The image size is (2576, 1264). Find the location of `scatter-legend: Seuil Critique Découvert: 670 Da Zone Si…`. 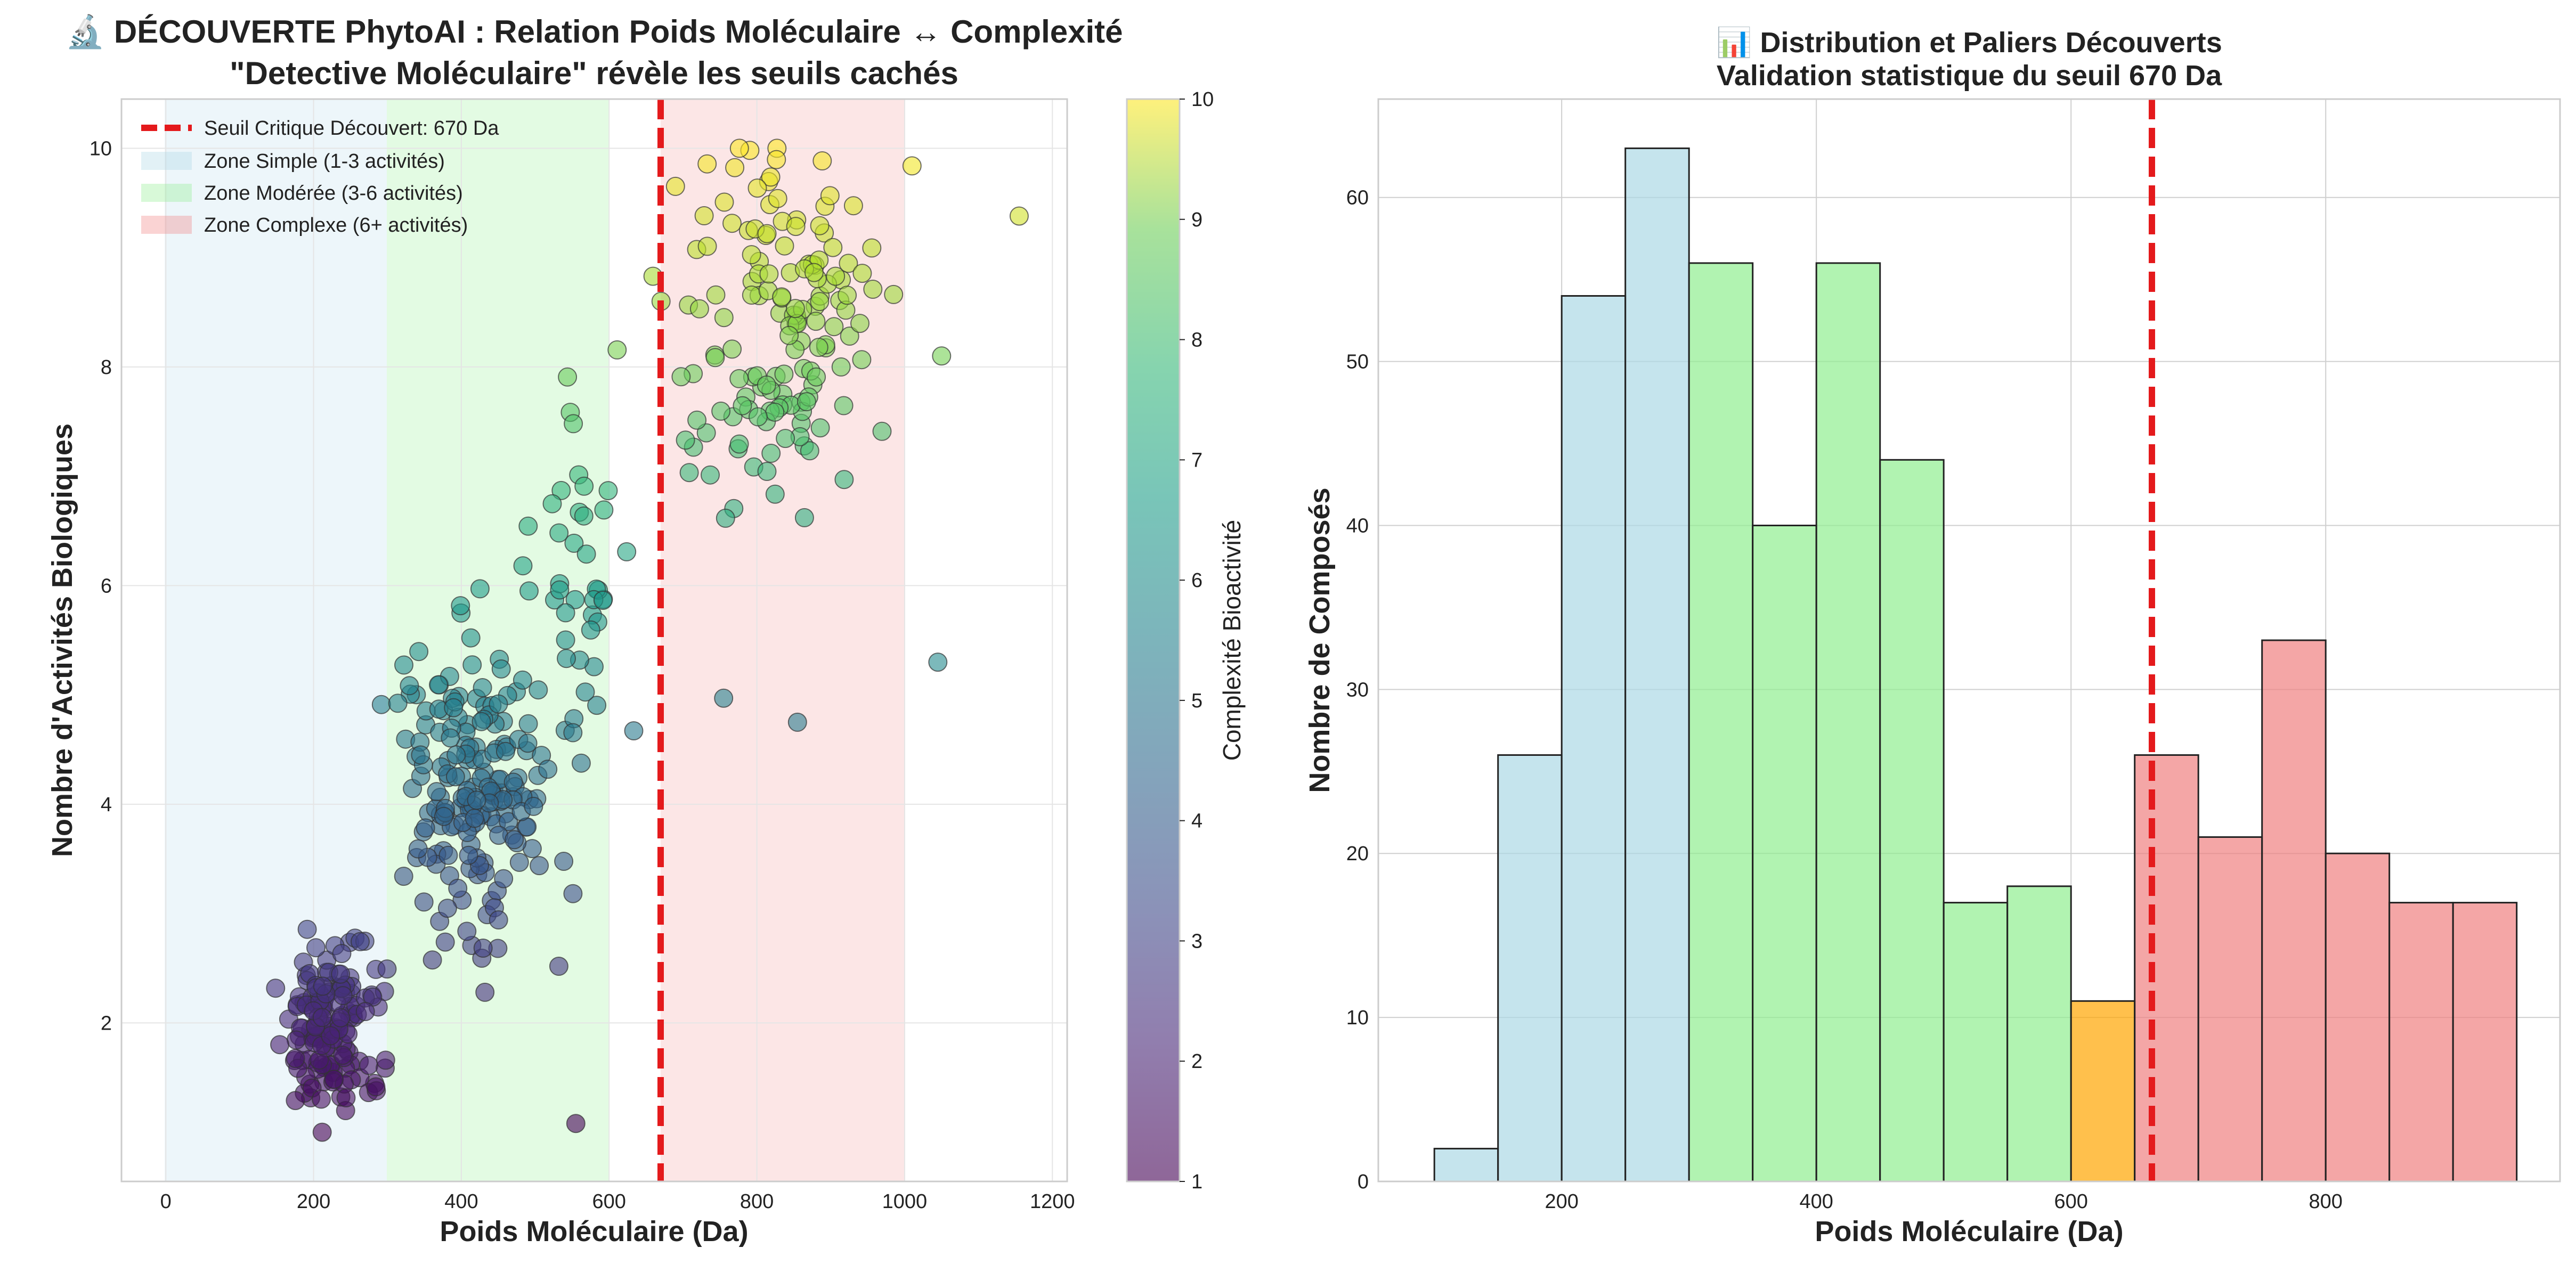

scatter-legend: Seuil Critique Découvert: 670 Da Zone Si… is located at coordinates (320, 177).